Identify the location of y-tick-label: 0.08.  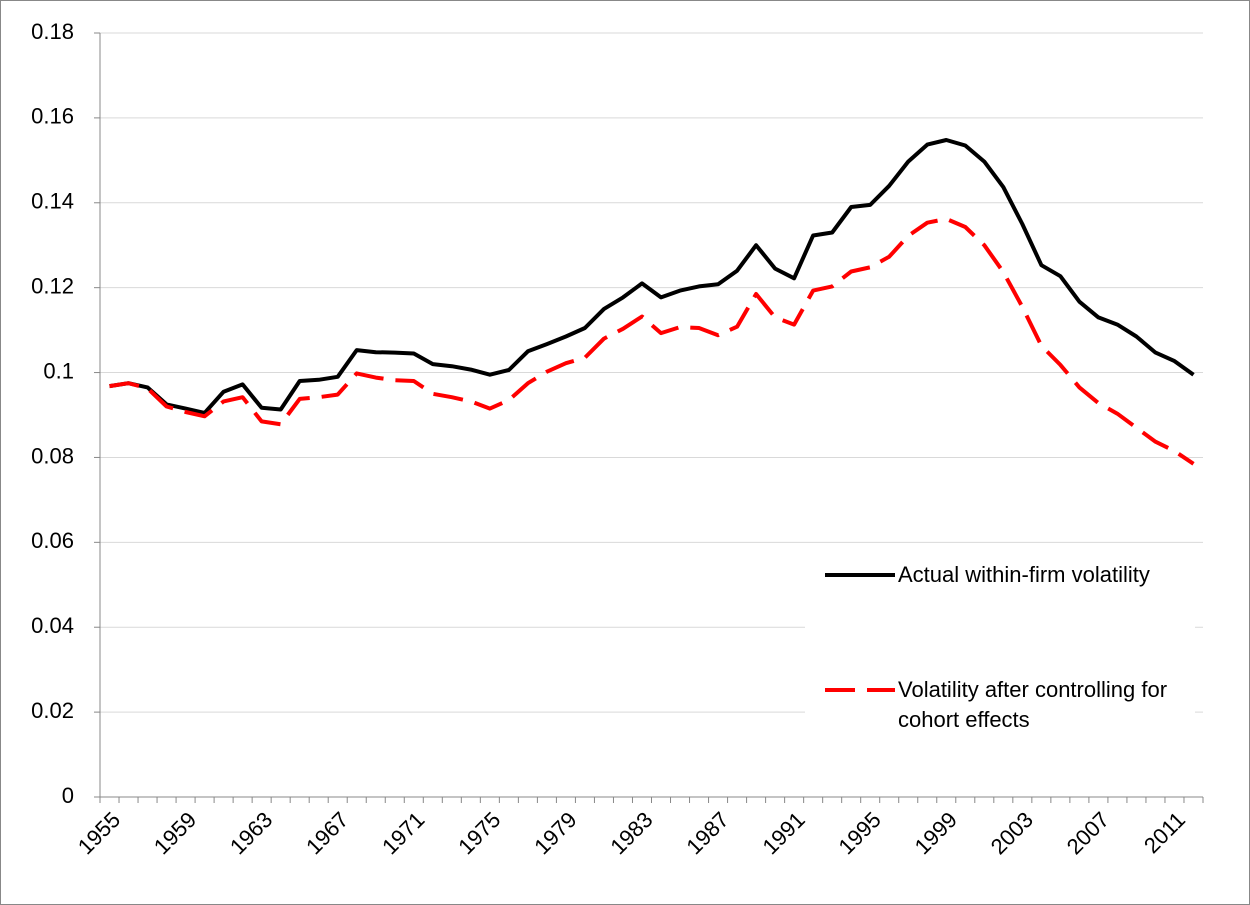
(52, 455).